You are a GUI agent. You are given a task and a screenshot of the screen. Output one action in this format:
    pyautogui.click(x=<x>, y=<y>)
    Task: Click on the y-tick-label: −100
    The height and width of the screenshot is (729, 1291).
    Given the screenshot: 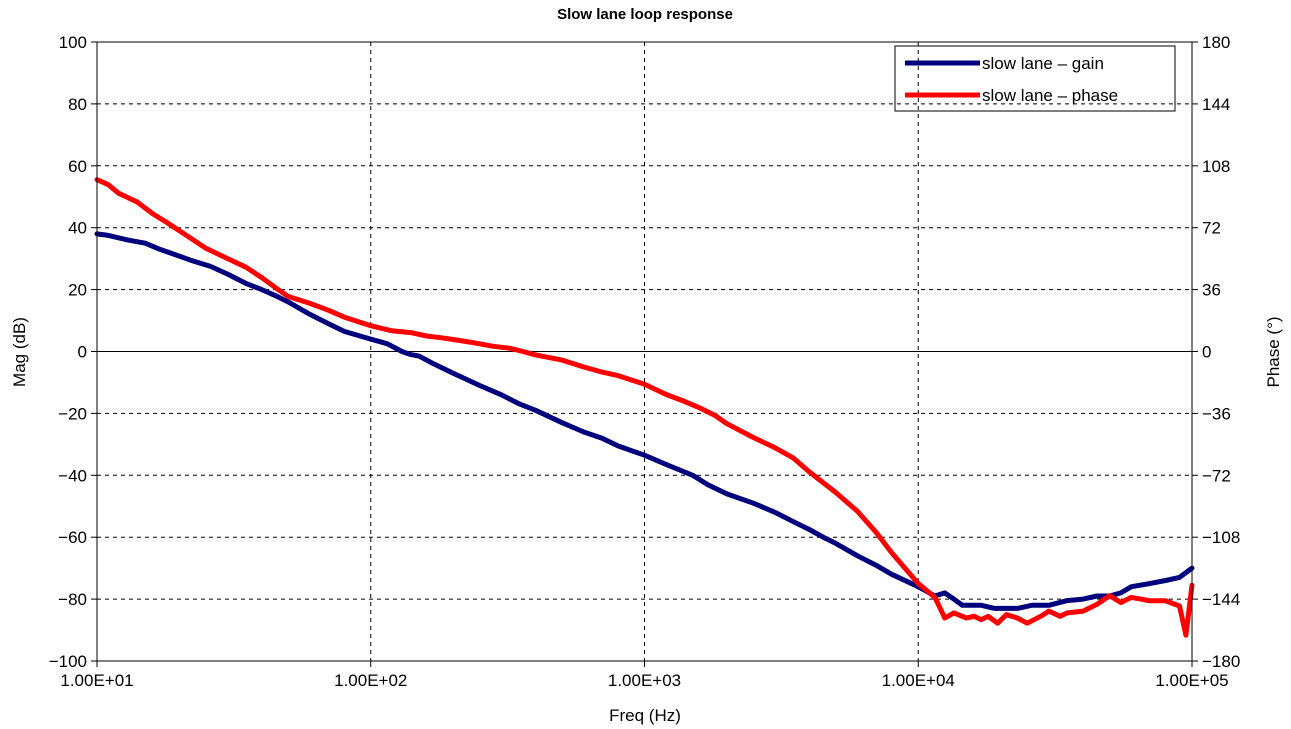 What is the action you would take?
    pyautogui.click(x=68, y=661)
    